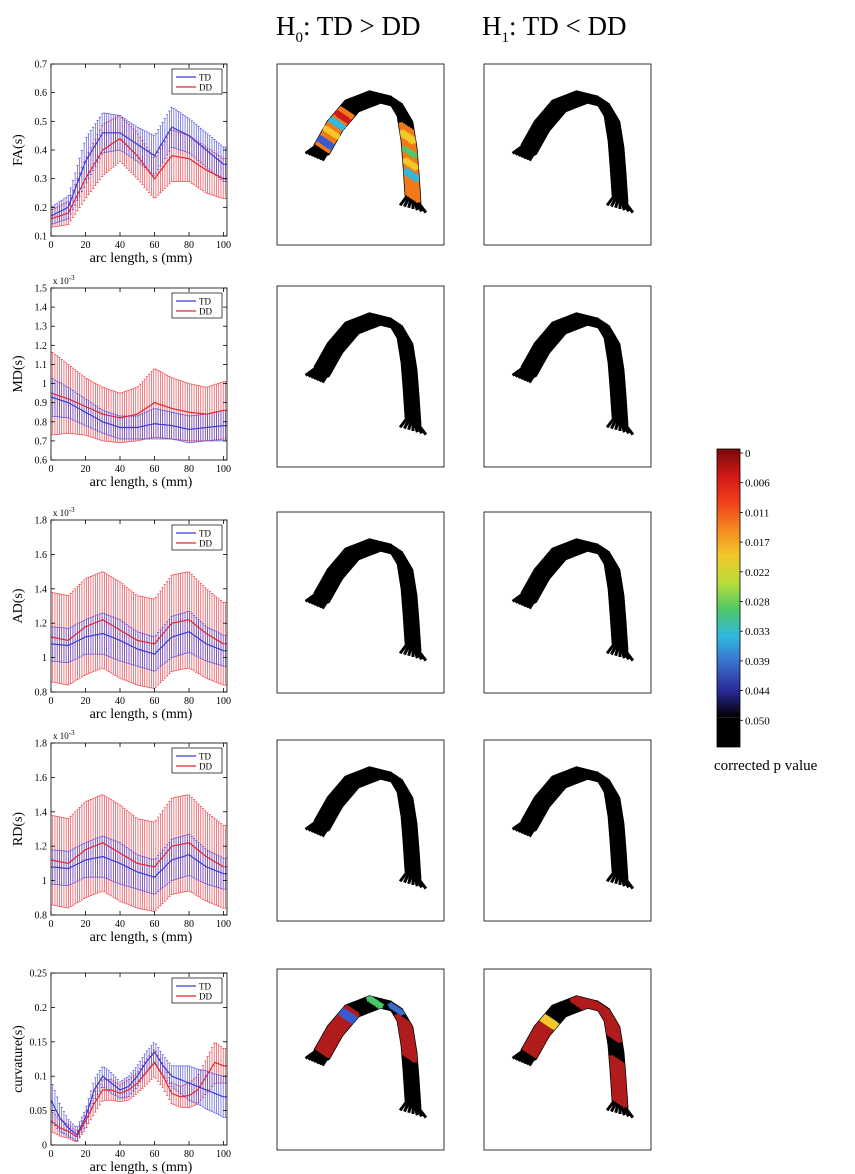  I want to click on ytick-label: 0, so click(44, 1146).